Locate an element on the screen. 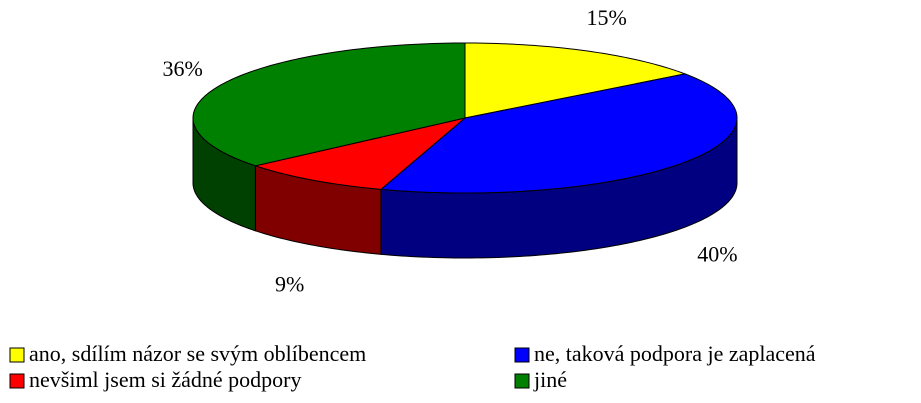 This screenshot has width=921, height=403. data-label: 36% is located at coordinates (183, 68).